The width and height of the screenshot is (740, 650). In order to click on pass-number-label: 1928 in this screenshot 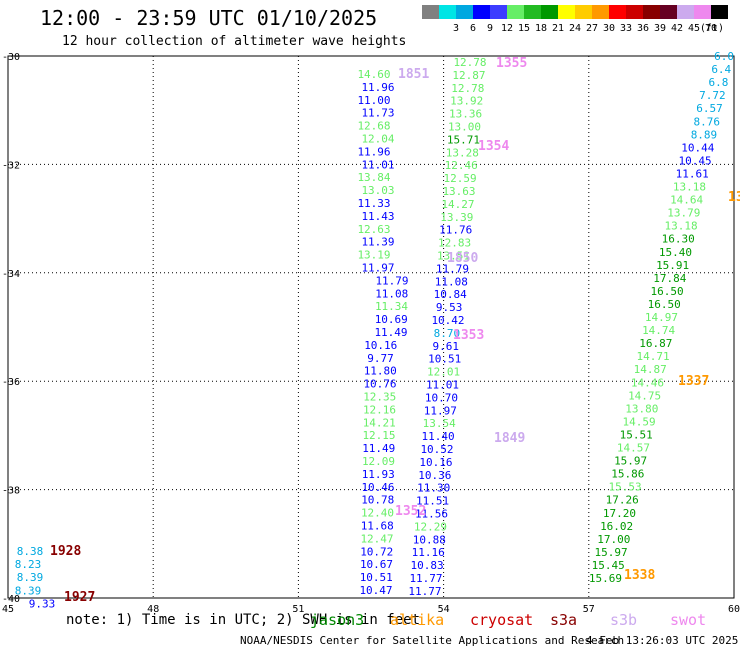, I will do `click(65, 551)`.